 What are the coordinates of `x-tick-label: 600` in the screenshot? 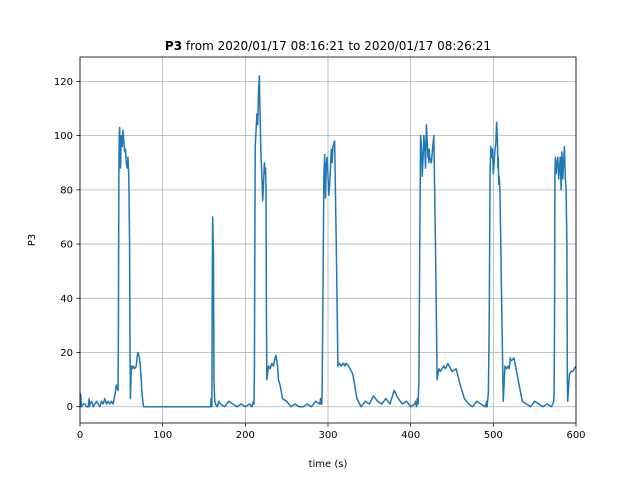 It's located at (575, 435).